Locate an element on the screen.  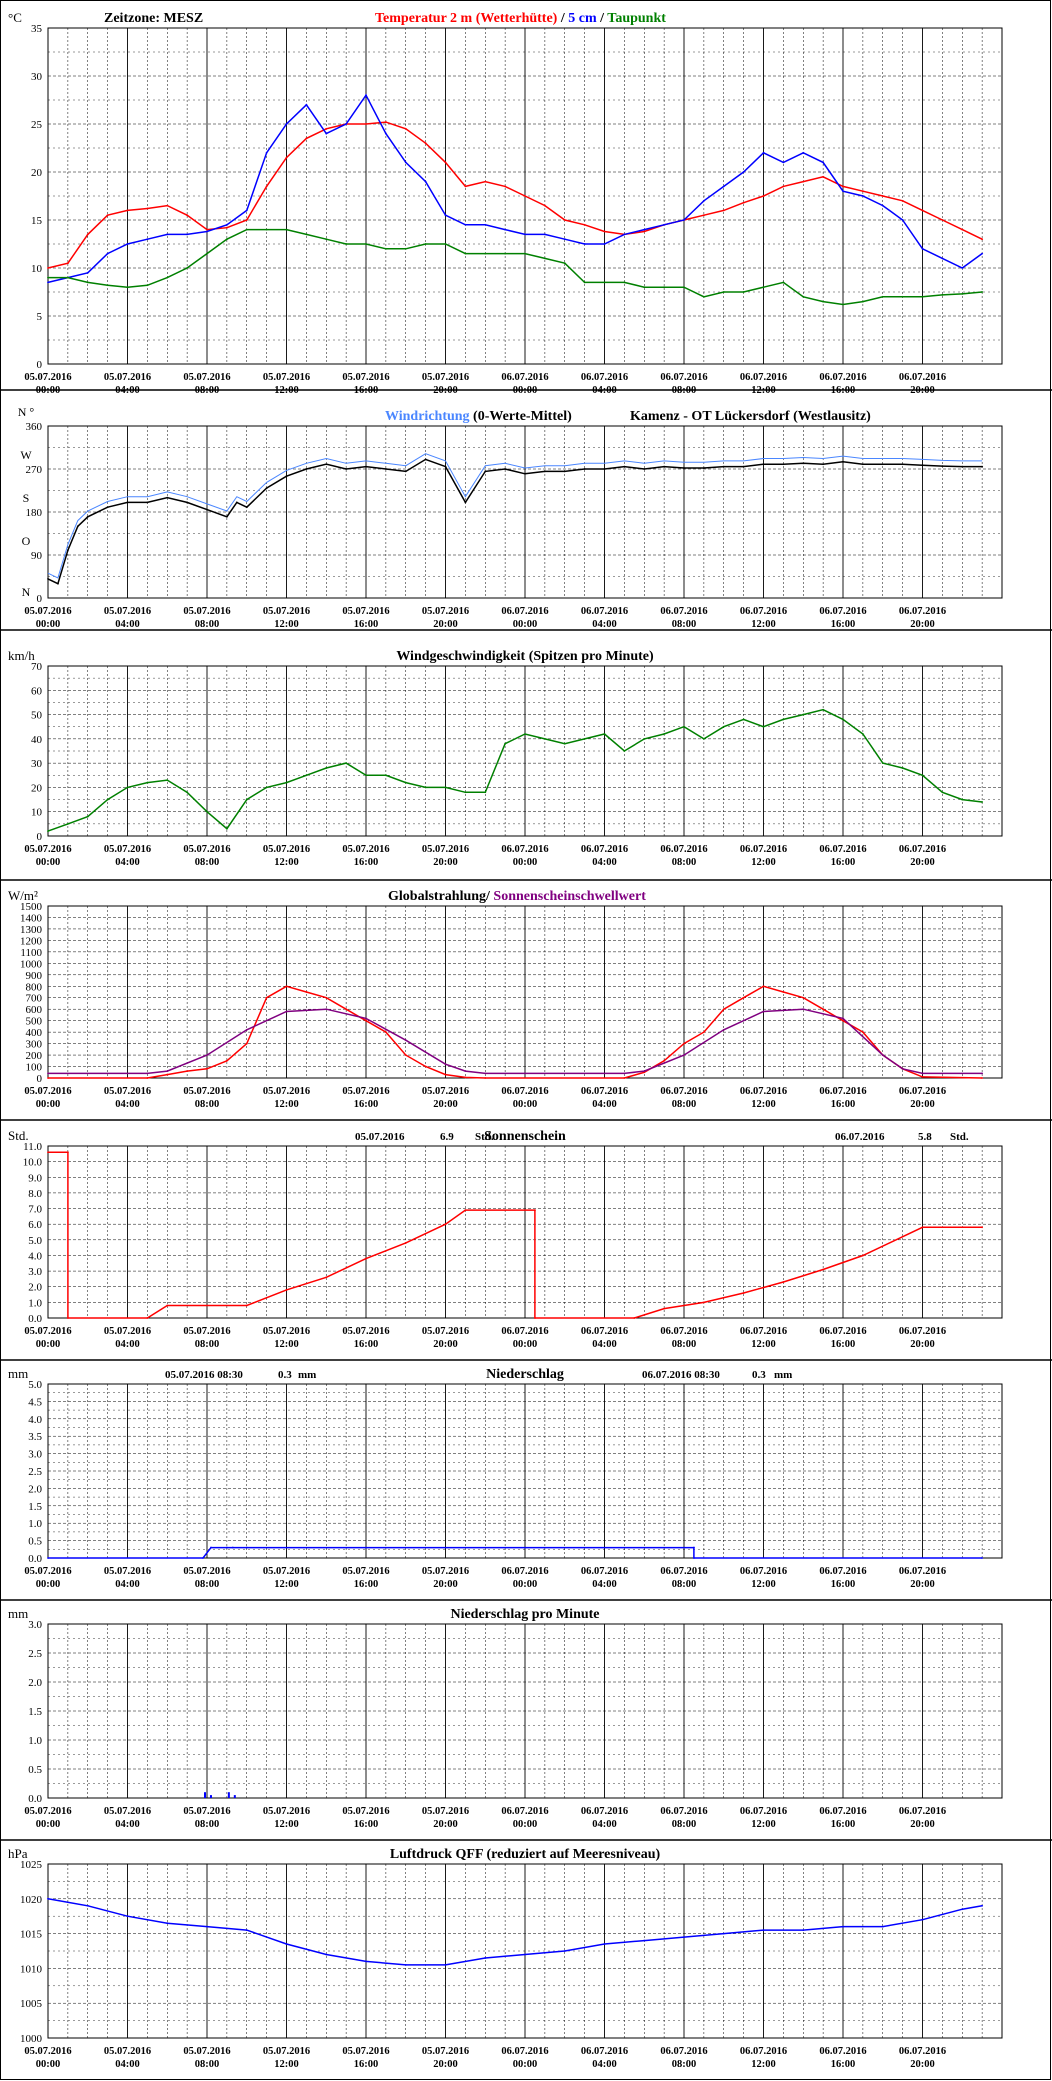
y-tick-label: 3.0 is located at coordinates (35, 1272).